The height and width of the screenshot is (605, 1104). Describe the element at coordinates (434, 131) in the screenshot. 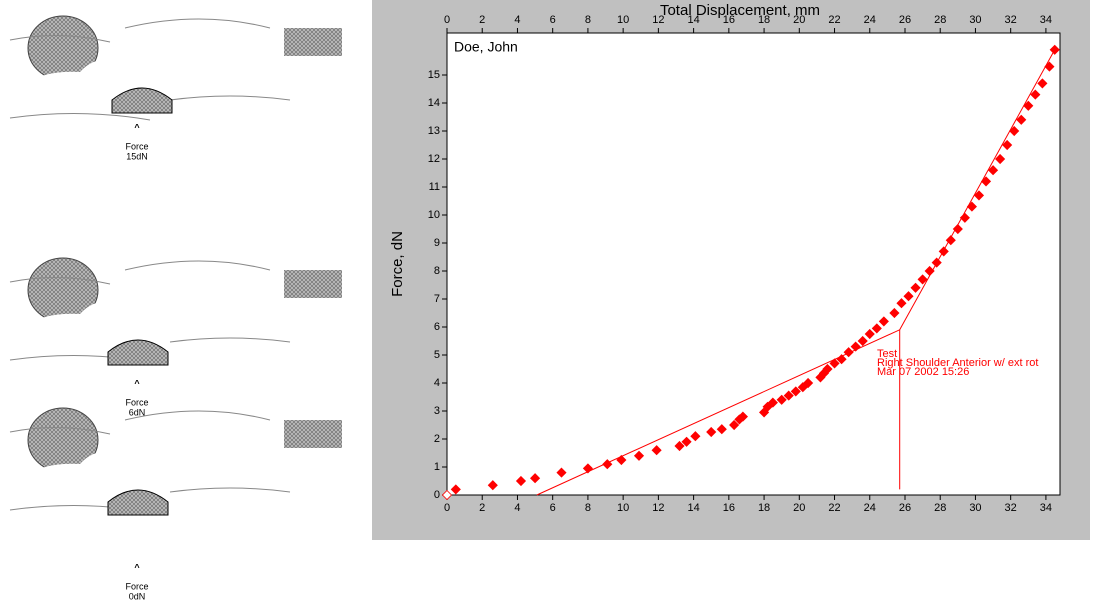

I see `y-tick-label: 13` at that location.